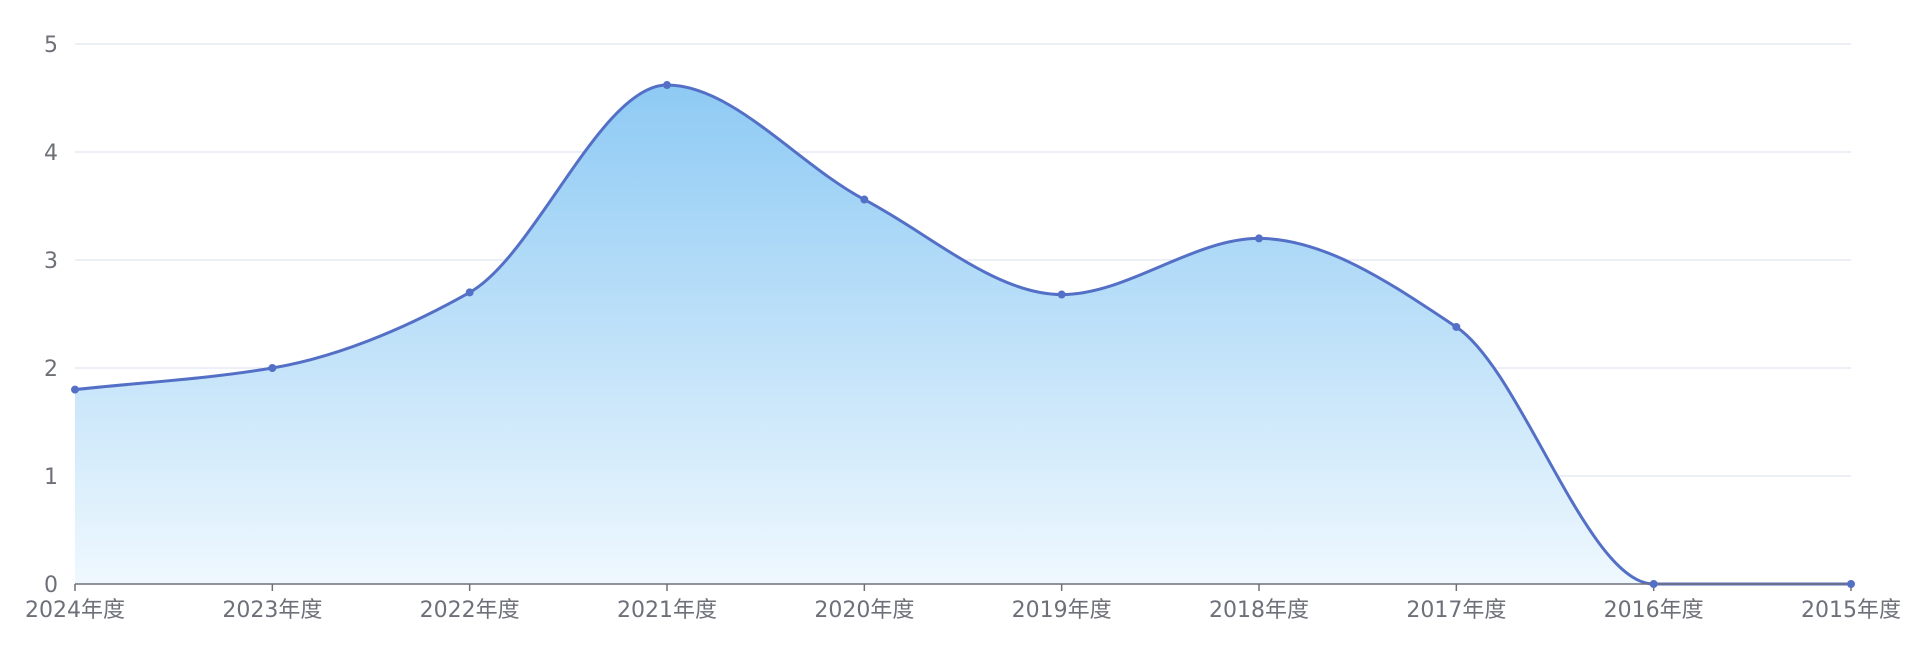 The image size is (1924, 657). I want to click on x-tick-label: 2024年度, so click(75, 610).